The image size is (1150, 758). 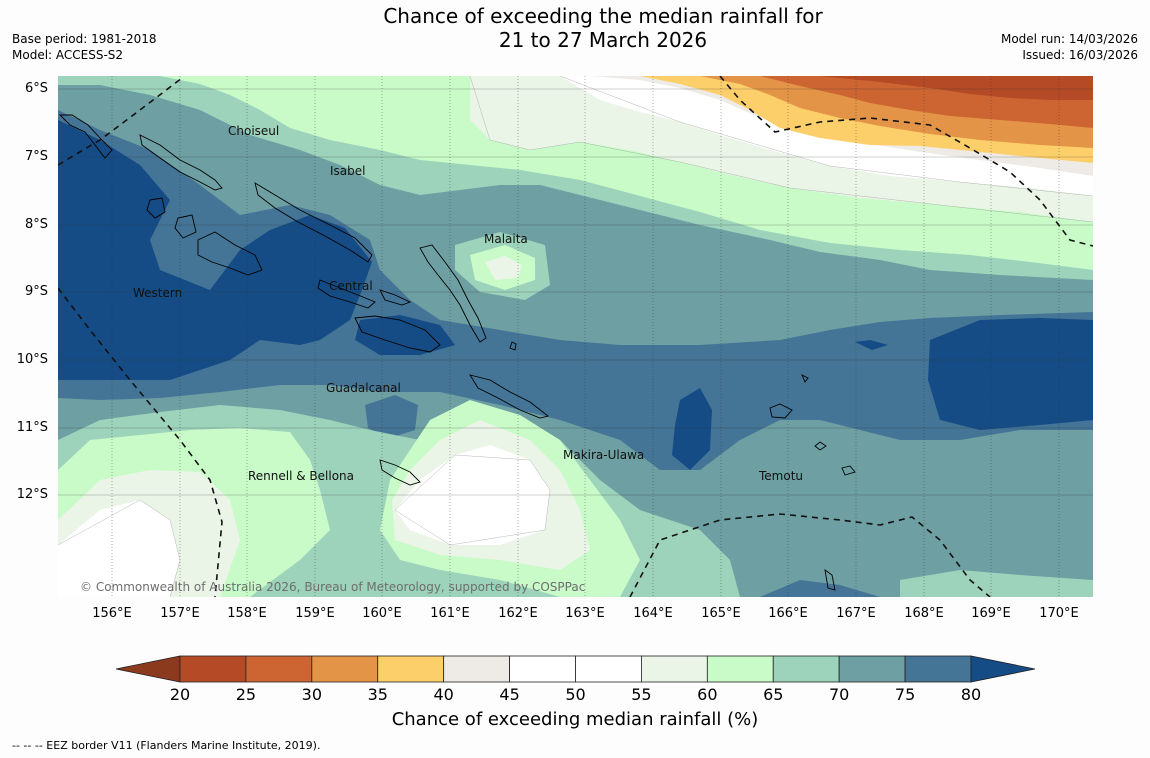 What do you see at coordinates (215, 250) in the screenshot?
I see `band-80-west` at bounding box center [215, 250].